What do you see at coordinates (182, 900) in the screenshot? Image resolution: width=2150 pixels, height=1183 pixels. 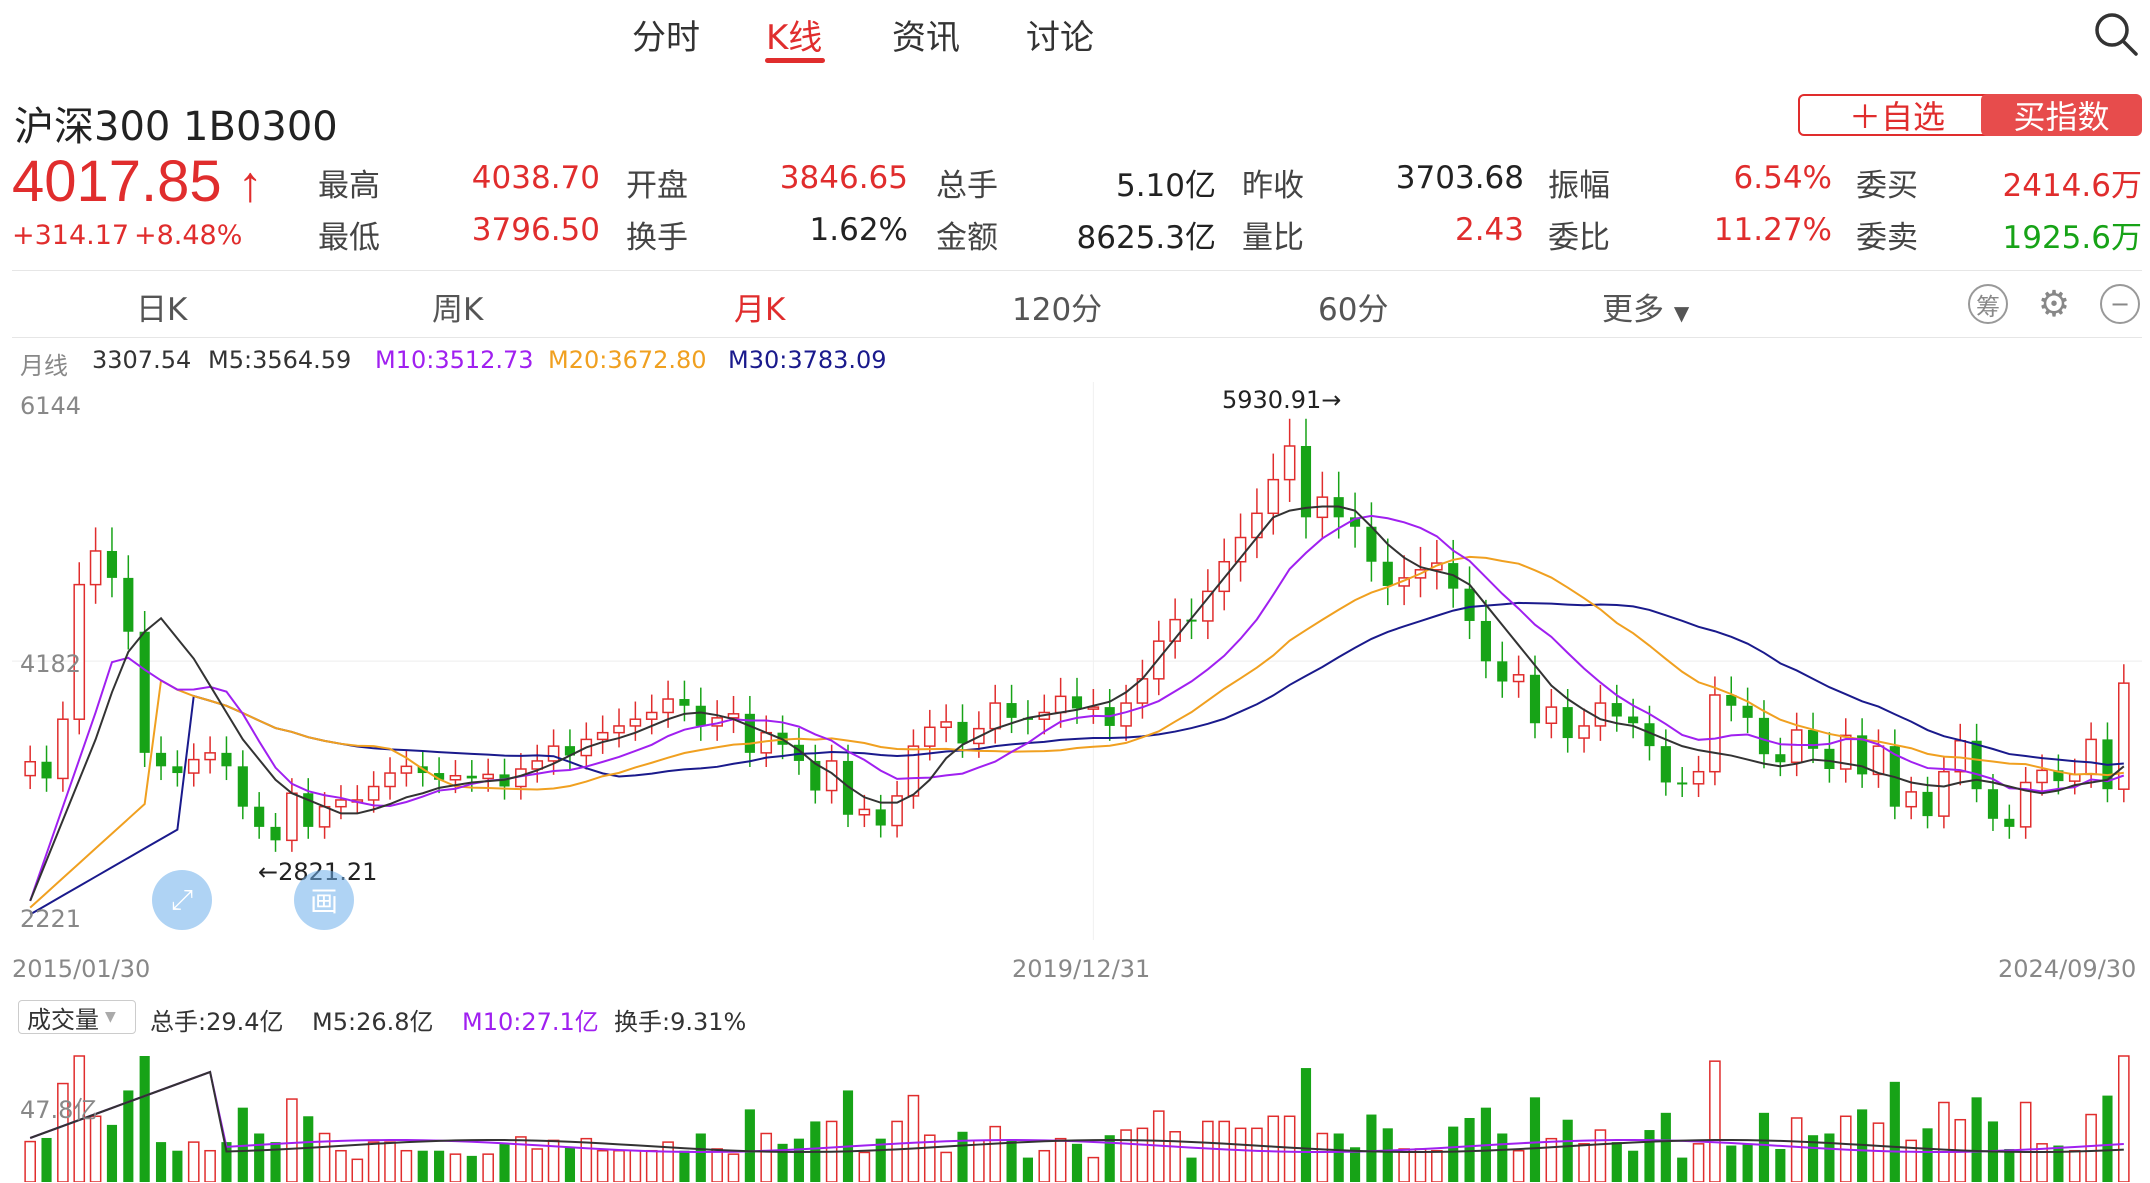 I see `fullscreen-icon: ⤢` at bounding box center [182, 900].